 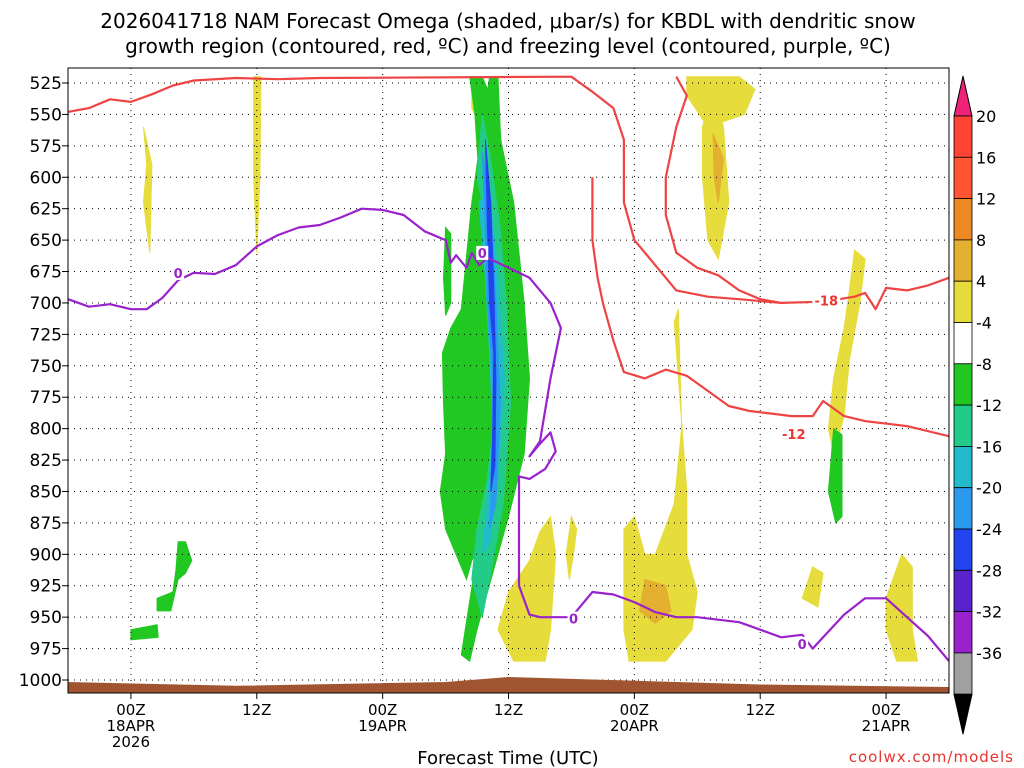 What do you see at coordinates (46, 618) in the screenshot?
I see `y-tick-label-950: 950` at bounding box center [46, 618].